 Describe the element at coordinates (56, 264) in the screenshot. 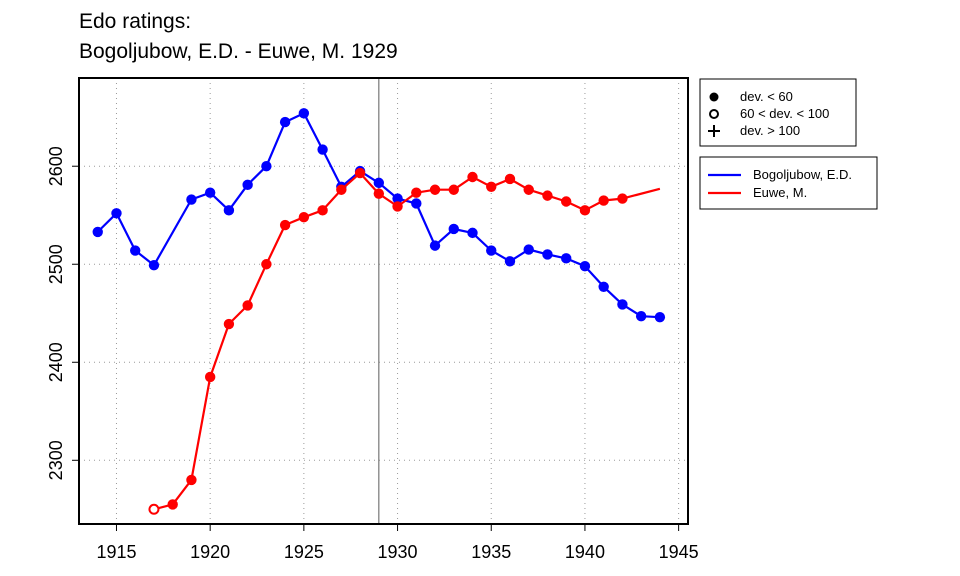

I see `y-tick-label: 2500` at that location.